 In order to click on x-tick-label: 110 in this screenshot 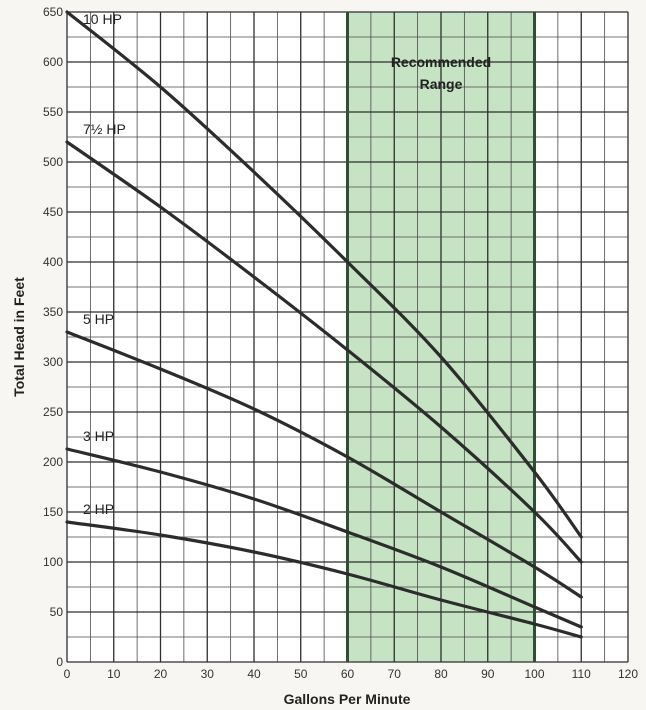, I will do `click(581, 674)`.